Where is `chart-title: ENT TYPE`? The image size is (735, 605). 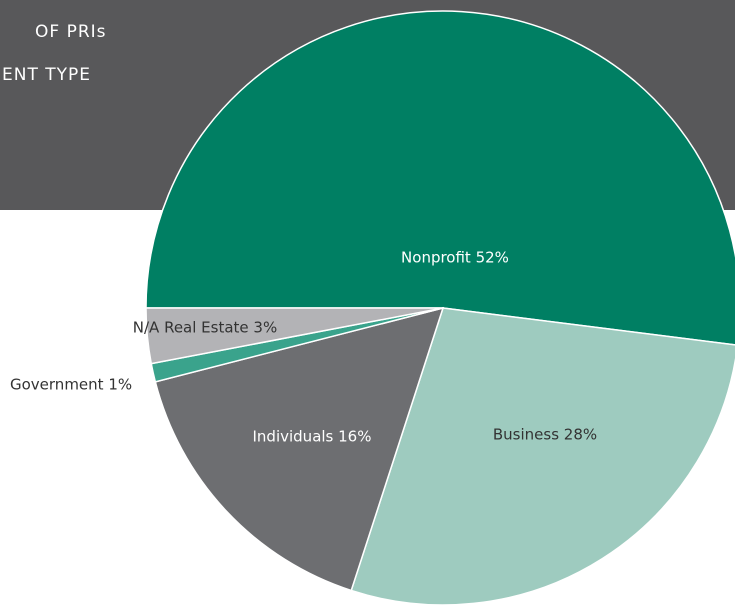 chart-title: ENT TYPE is located at coordinates (46, 75).